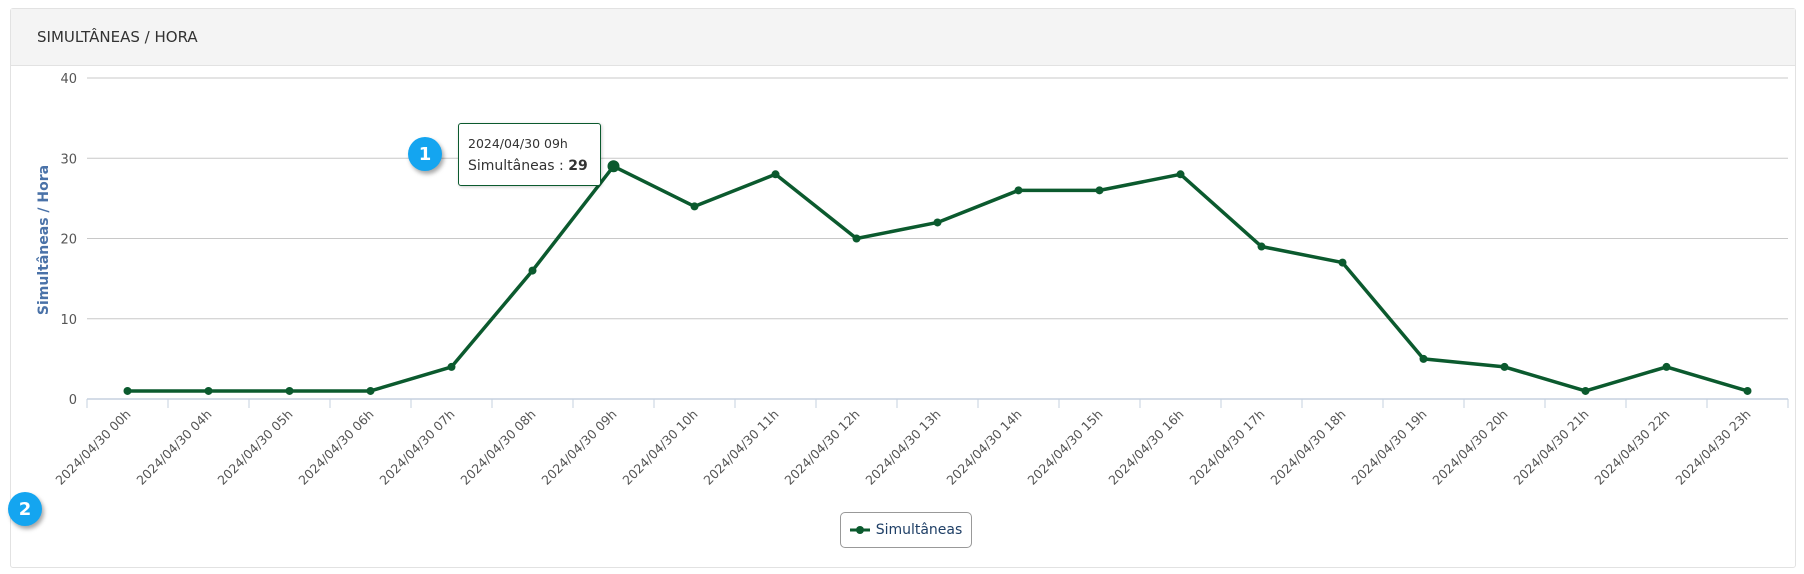 This screenshot has height=574, width=1804. What do you see at coordinates (518, 143) in the screenshot?
I see `tooltip-date: 2024/04/30 09h` at bounding box center [518, 143].